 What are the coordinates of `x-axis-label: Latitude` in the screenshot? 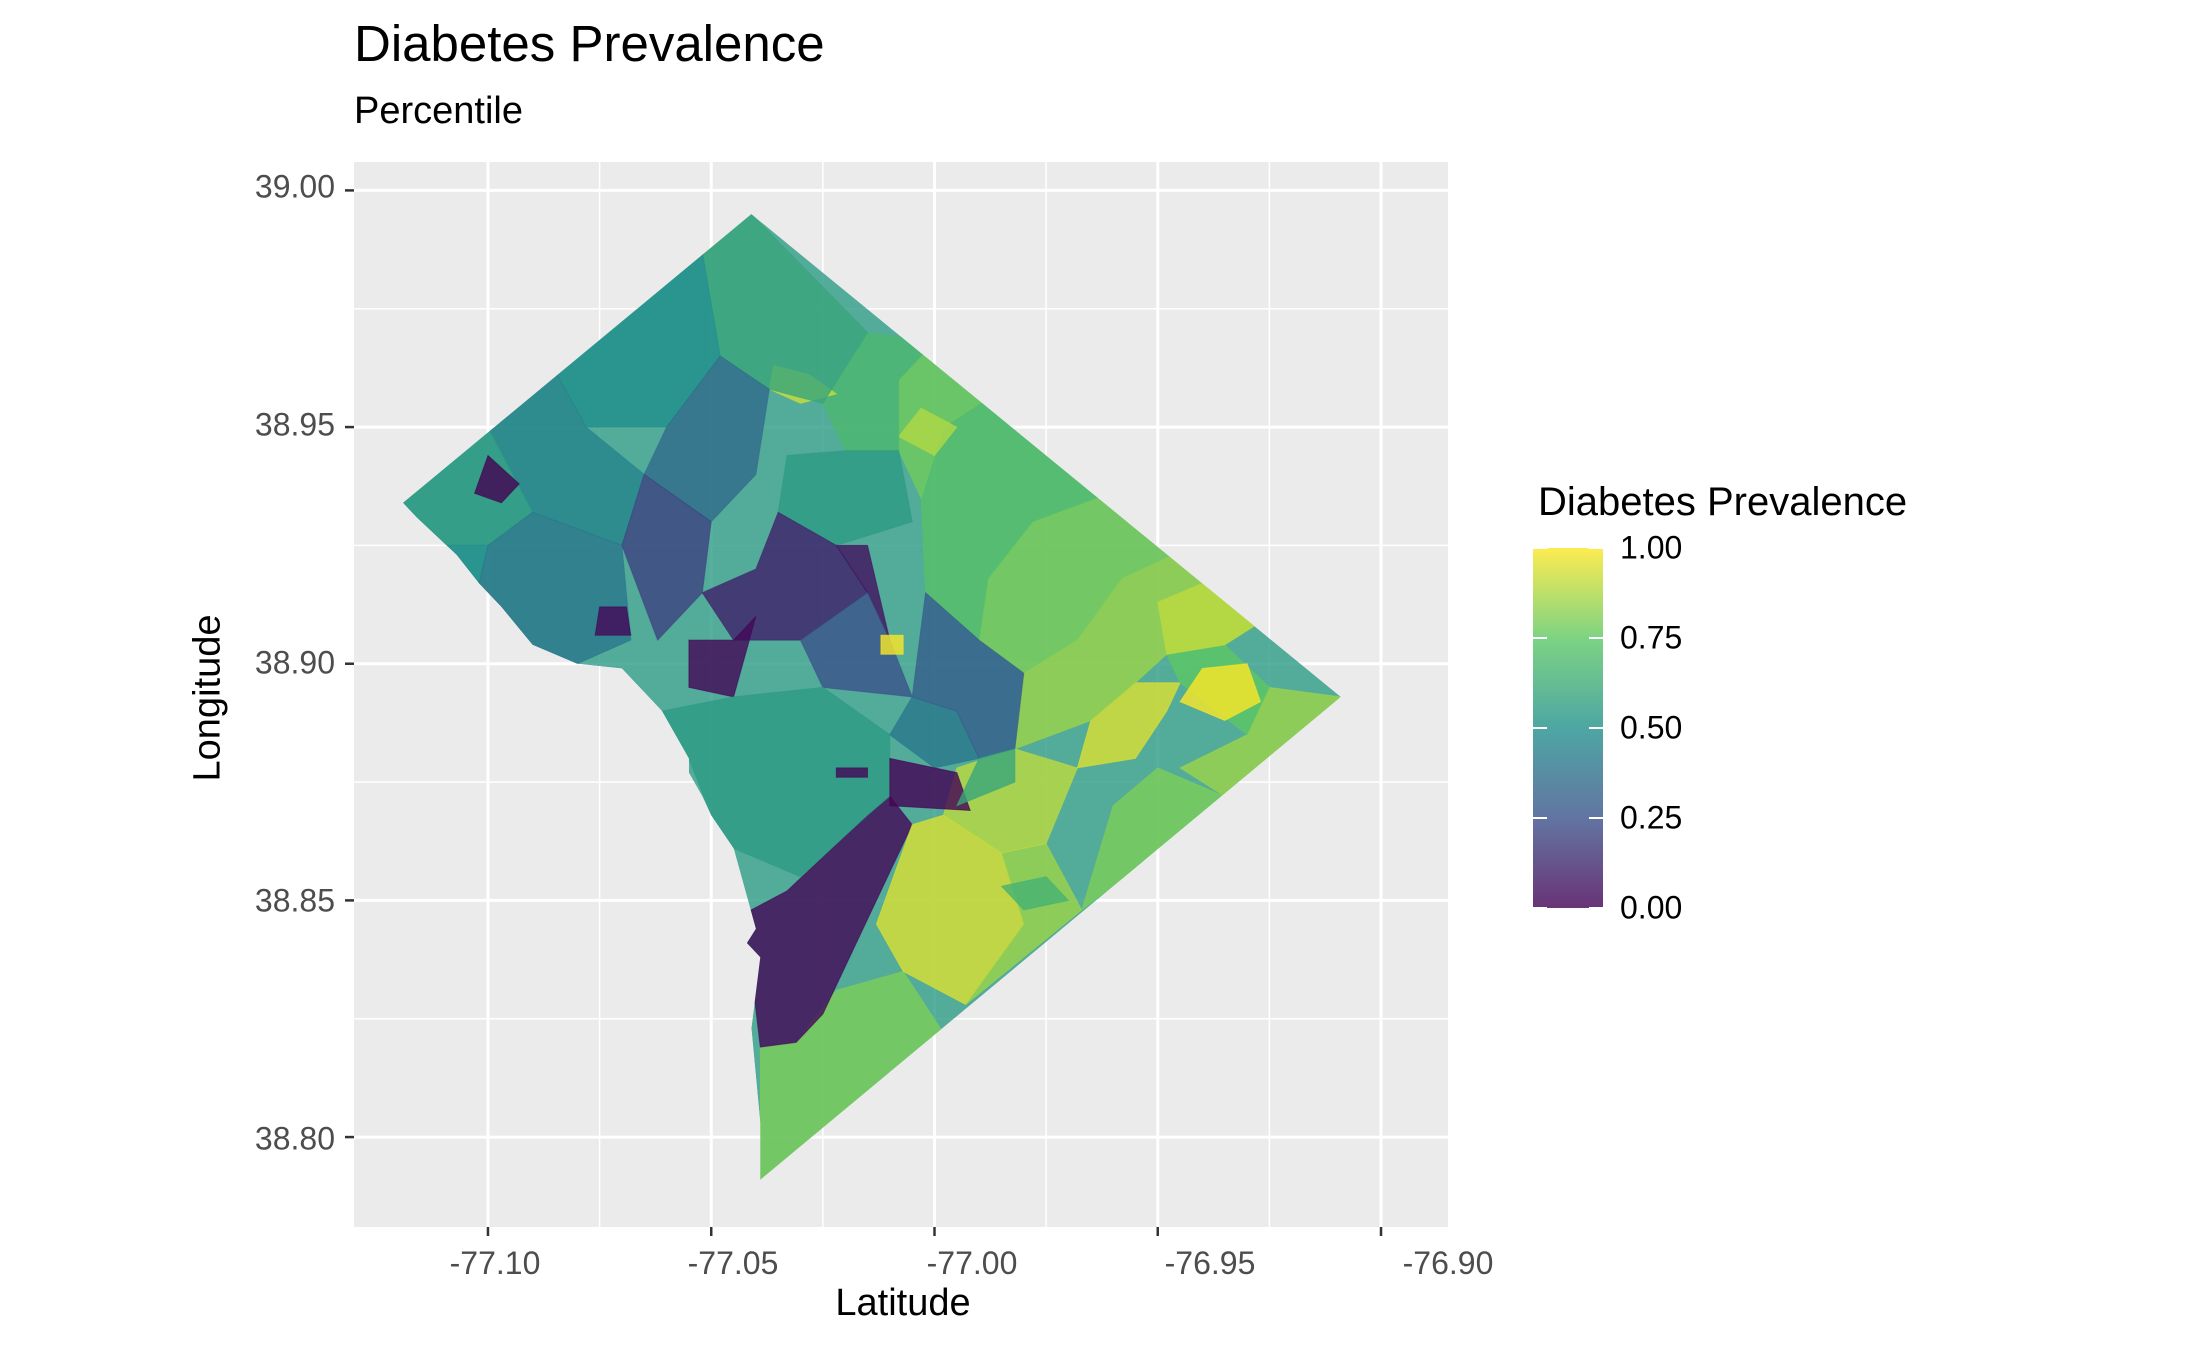 It's located at (903, 1303).